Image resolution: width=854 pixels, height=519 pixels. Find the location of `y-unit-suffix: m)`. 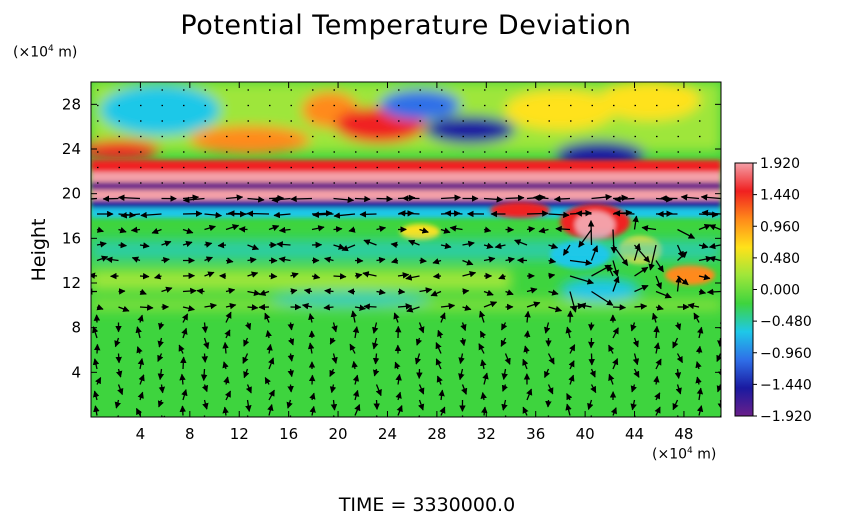

y-unit-suffix: m) is located at coordinates (65, 52).